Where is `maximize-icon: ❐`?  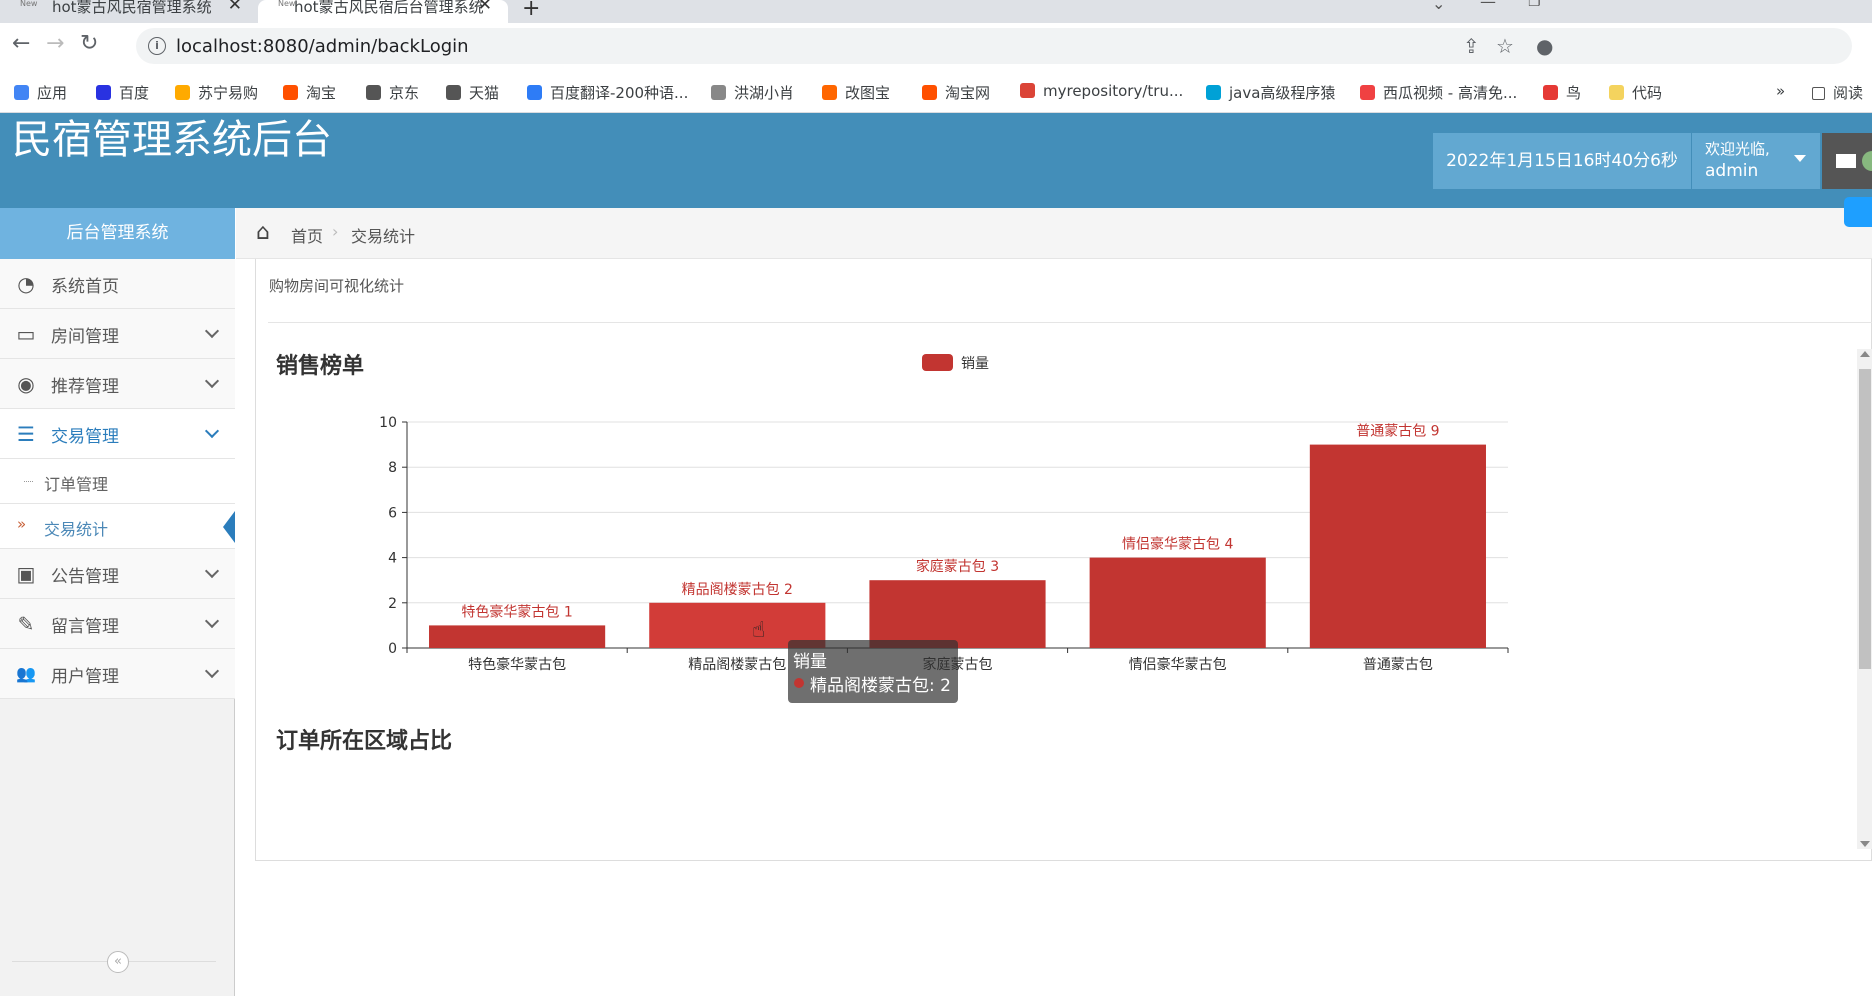
maximize-icon: ❐ is located at coordinates (1534, 5).